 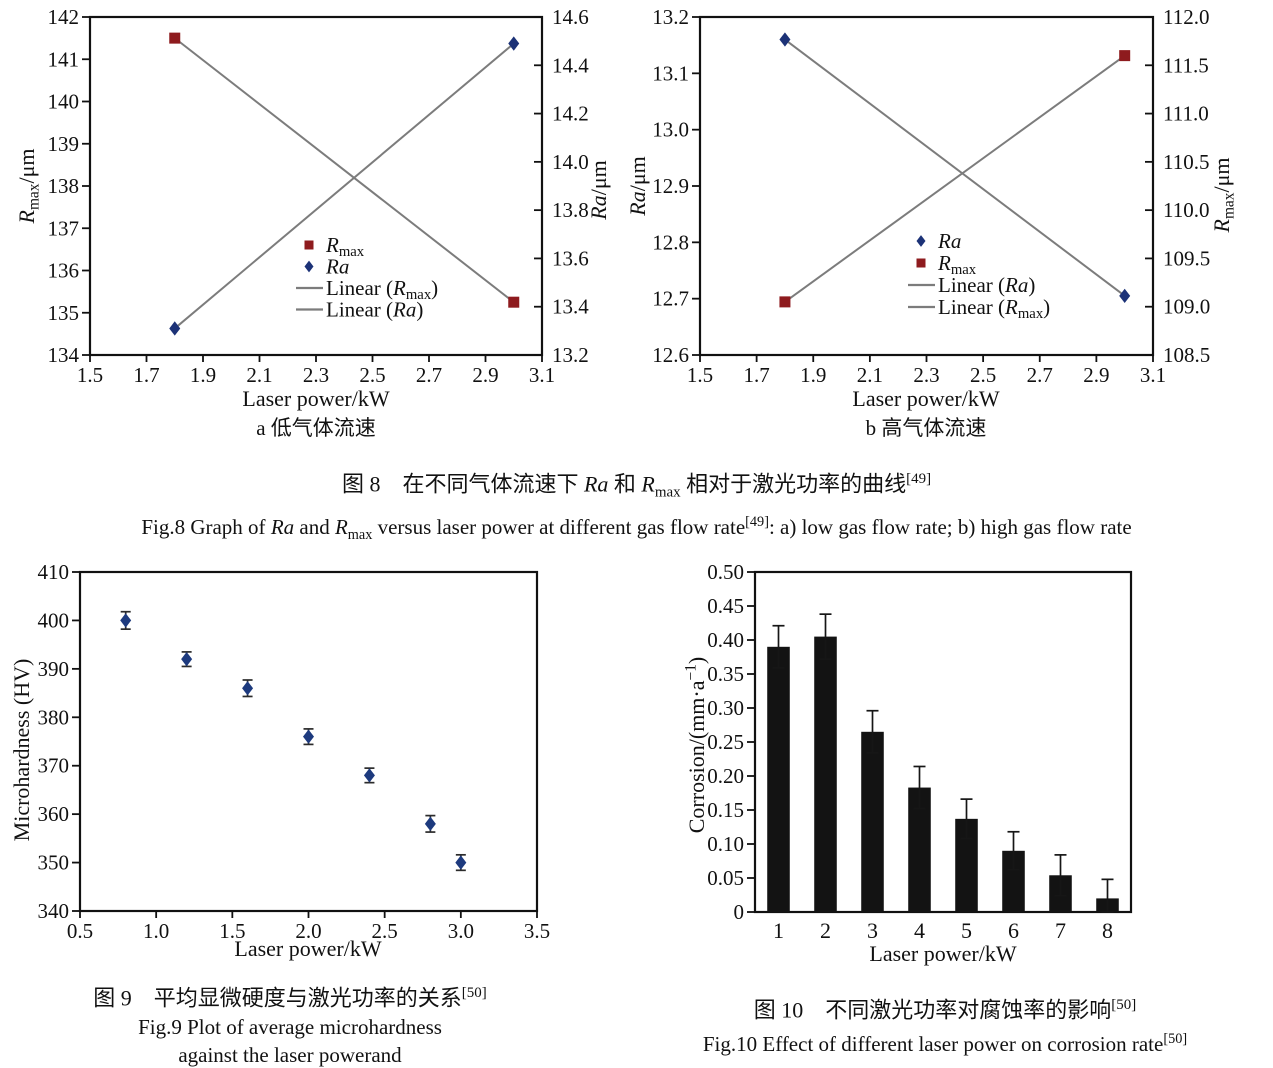 What do you see at coordinates (54, 766) in the screenshot?
I see `y-tick-label: 370` at bounding box center [54, 766].